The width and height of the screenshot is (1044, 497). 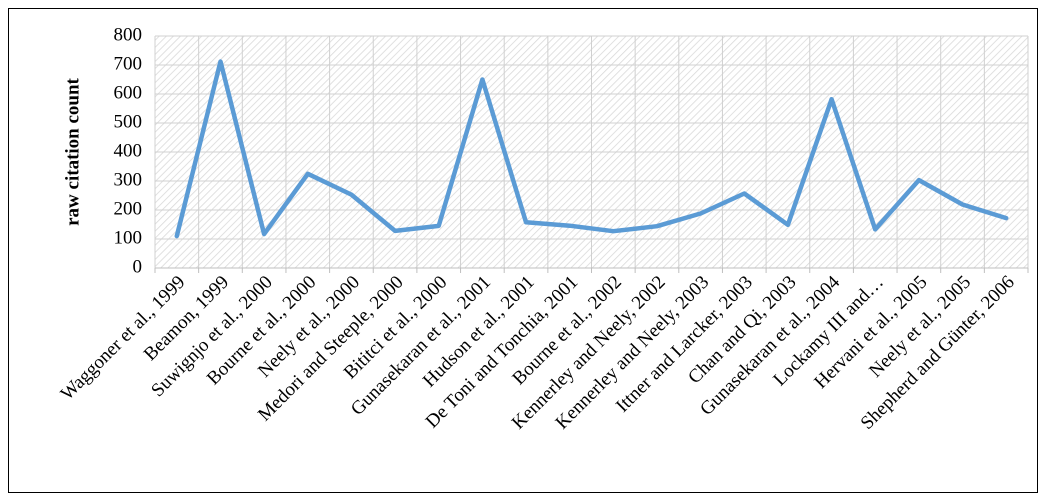 I want to click on y-tick-label: 100, so click(x=128, y=237).